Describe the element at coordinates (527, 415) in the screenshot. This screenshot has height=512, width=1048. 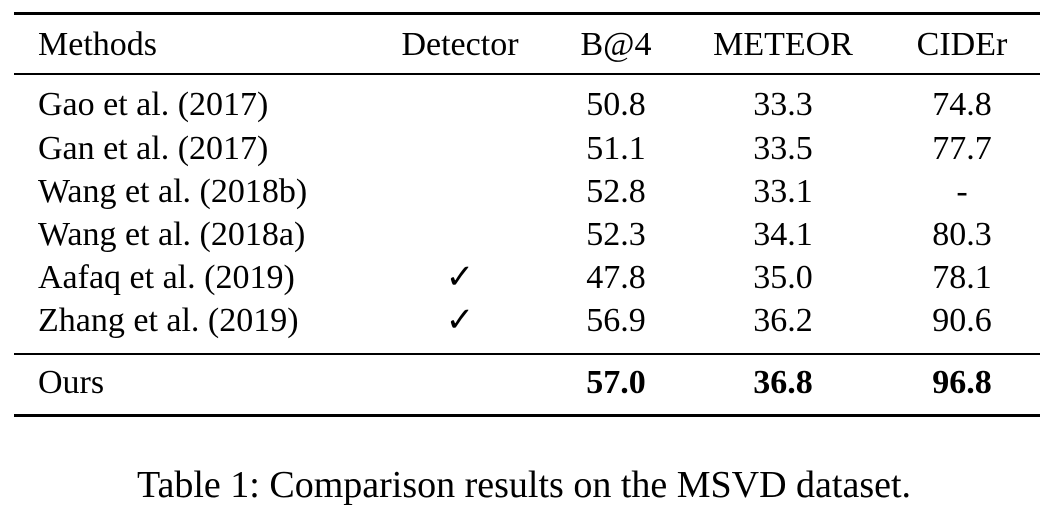
I see `bottom-rule` at that location.